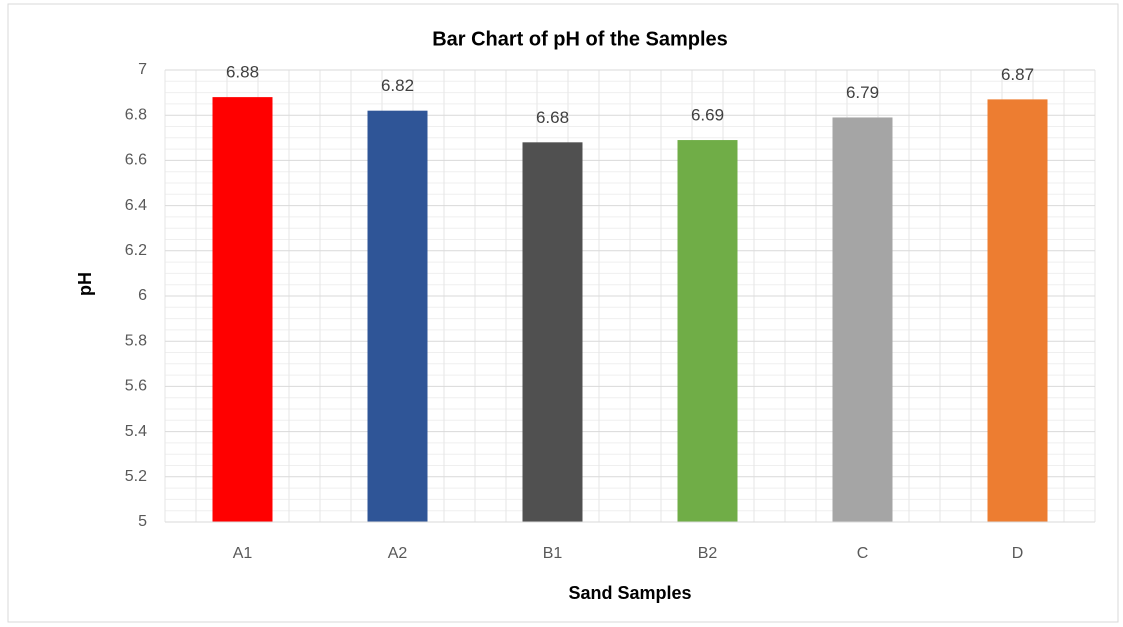 The width and height of the screenshot is (1123, 627). Describe the element at coordinates (136, 340) in the screenshot. I see `y-tick-label: 5.8` at that location.